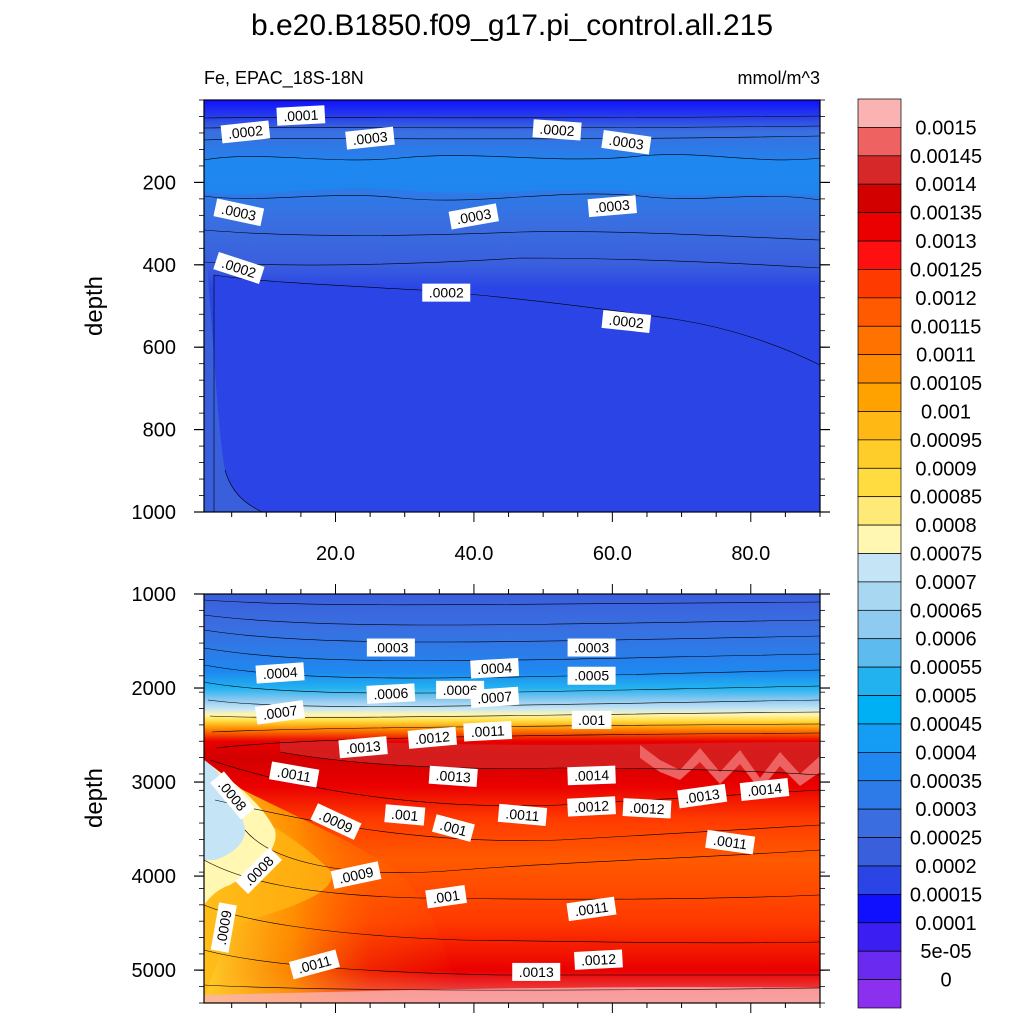 The height and width of the screenshot is (1024, 1024). Describe the element at coordinates (730, 767) in the screenshot. I see `lower-pink-patches` at that location.